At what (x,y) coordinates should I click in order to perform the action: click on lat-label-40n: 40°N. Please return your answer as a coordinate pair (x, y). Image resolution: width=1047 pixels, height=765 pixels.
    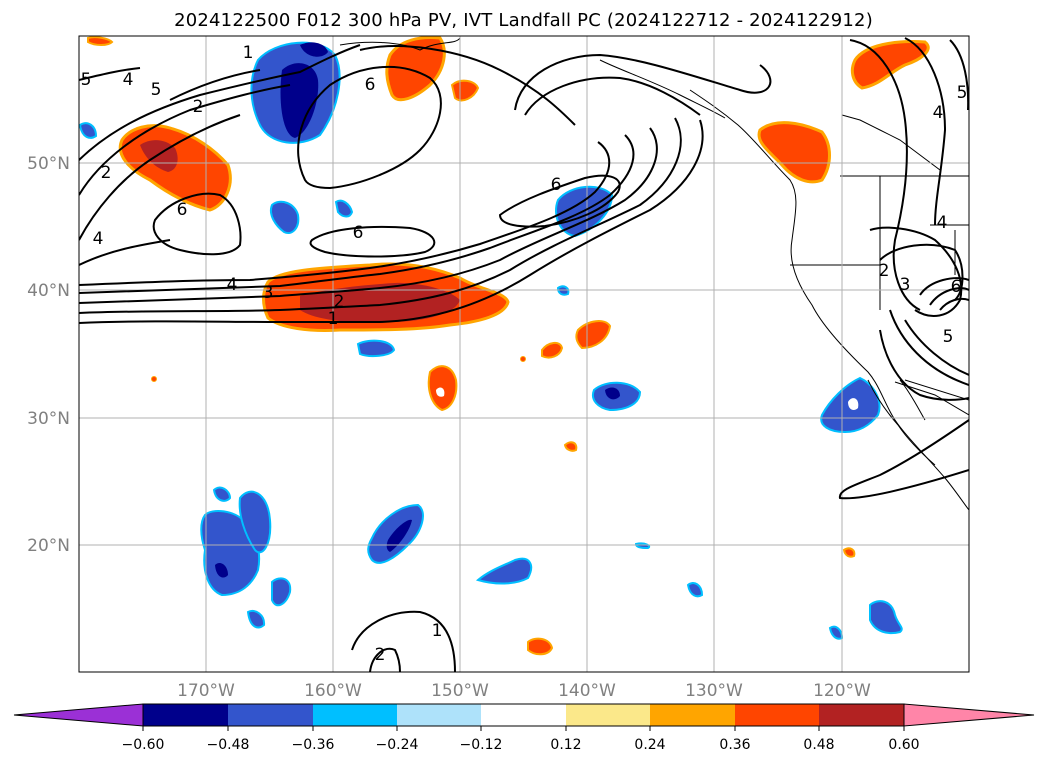
    Looking at the image, I should click on (48, 291).